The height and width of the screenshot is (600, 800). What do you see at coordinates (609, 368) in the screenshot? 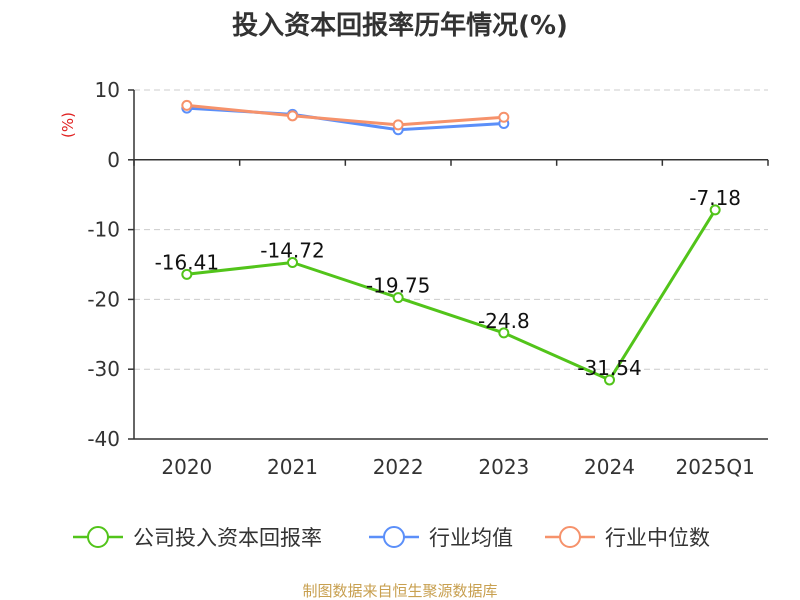
I see `data-label: -31.54` at bounding box center [609, 368].